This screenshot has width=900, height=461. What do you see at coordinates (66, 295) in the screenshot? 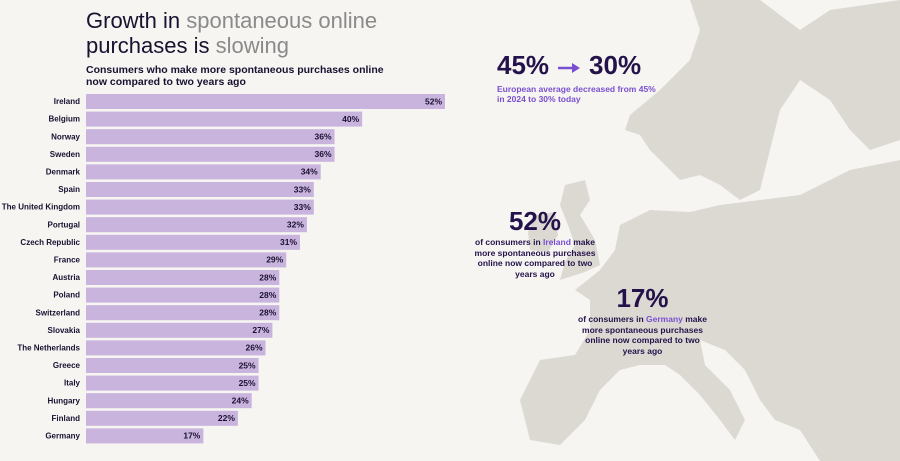
I see `category-label: Poland` at bounding box center [66, 295].